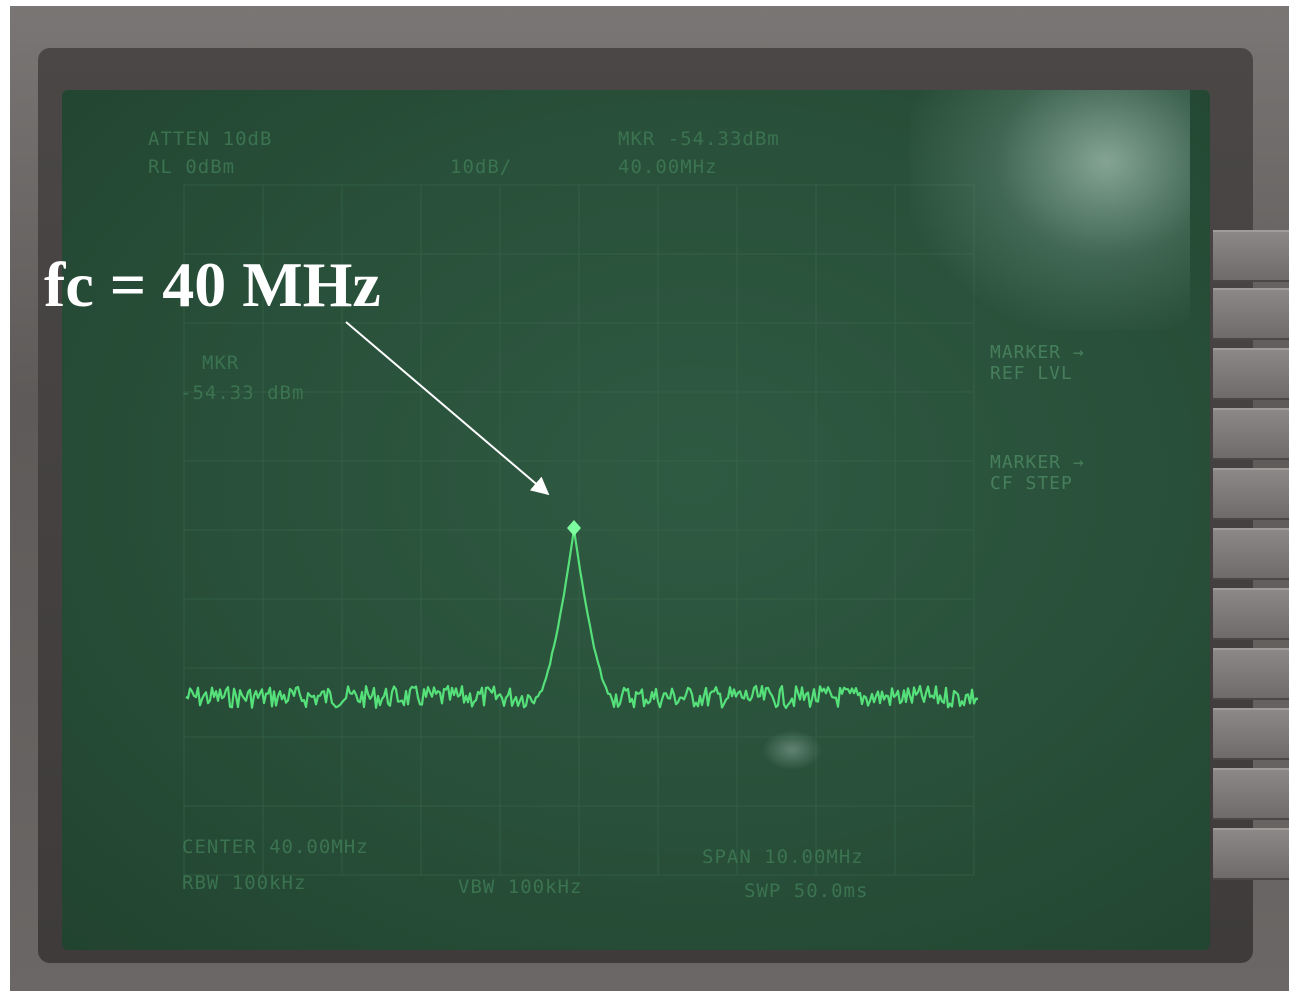 This screenshot has width=1289, height=991. Describe the element at coordinates (1037, 363) in the screenshot. I see `softkey-marker-ref-level: MARKER → REF LVL` at that location.